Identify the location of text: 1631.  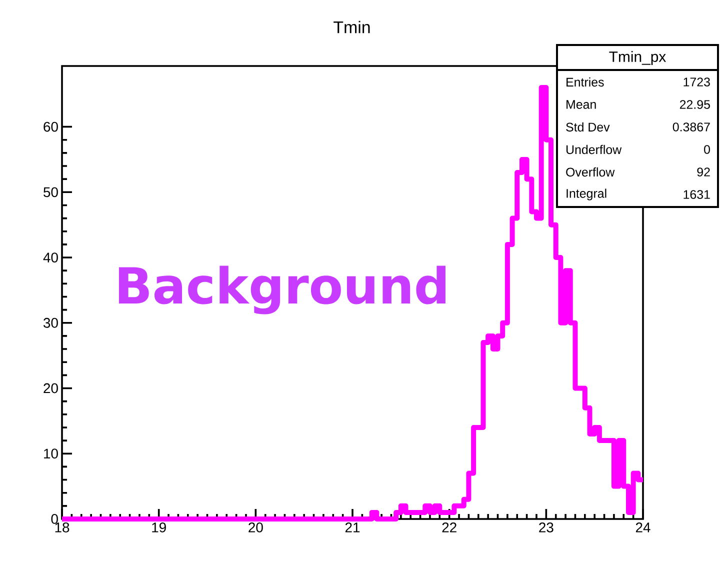
(697, 194).